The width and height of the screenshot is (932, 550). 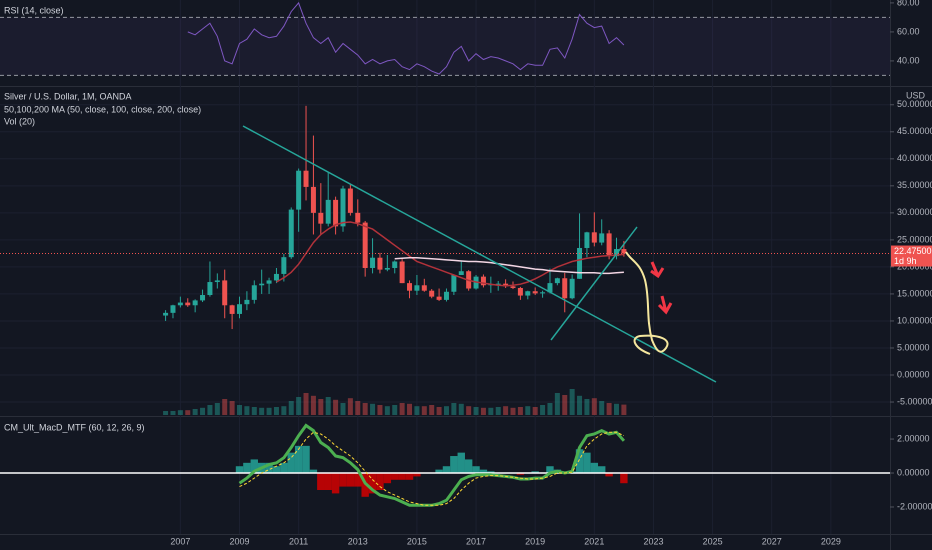 What do you see at coordinates (913, 438) in the screenshot?
I see `y-tick-label: 2.00000` at bounding box center [913, 438].